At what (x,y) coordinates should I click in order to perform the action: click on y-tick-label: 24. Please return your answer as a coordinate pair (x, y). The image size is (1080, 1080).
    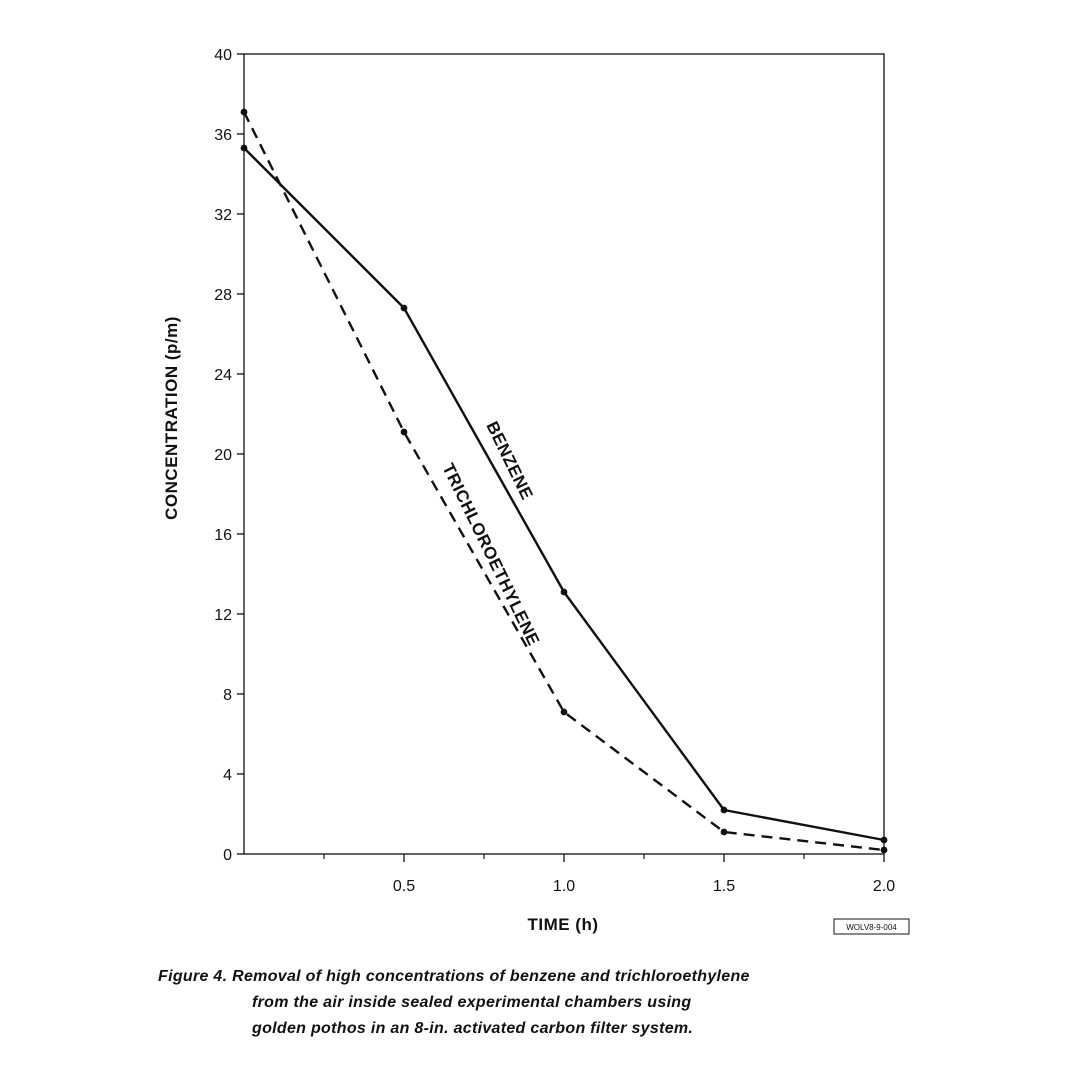
    Looking at the image, I should click on (223, 375).